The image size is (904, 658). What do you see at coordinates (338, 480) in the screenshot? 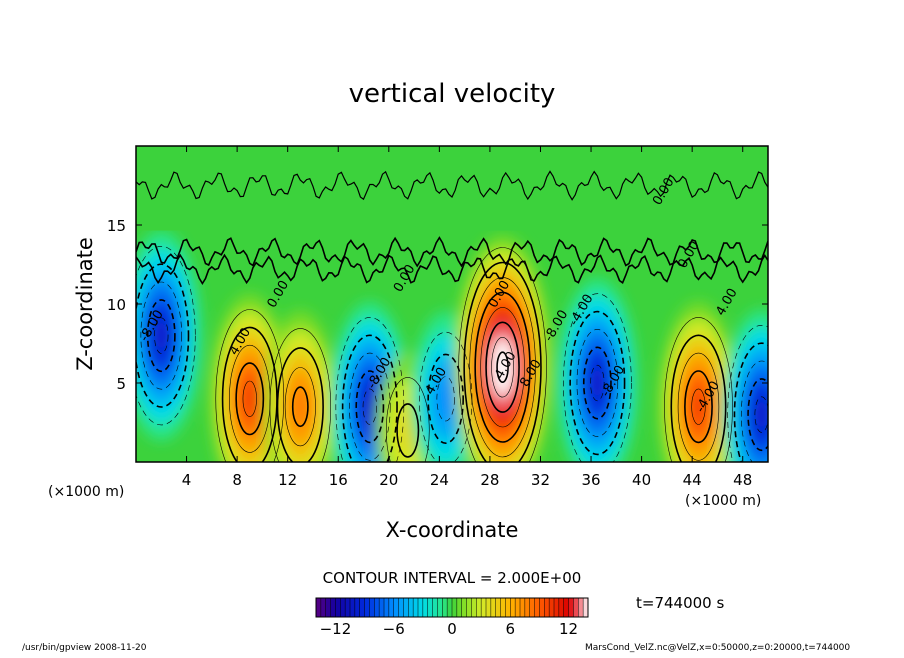
I see `x-tick-label: 16` at bounding box center [338, 480].